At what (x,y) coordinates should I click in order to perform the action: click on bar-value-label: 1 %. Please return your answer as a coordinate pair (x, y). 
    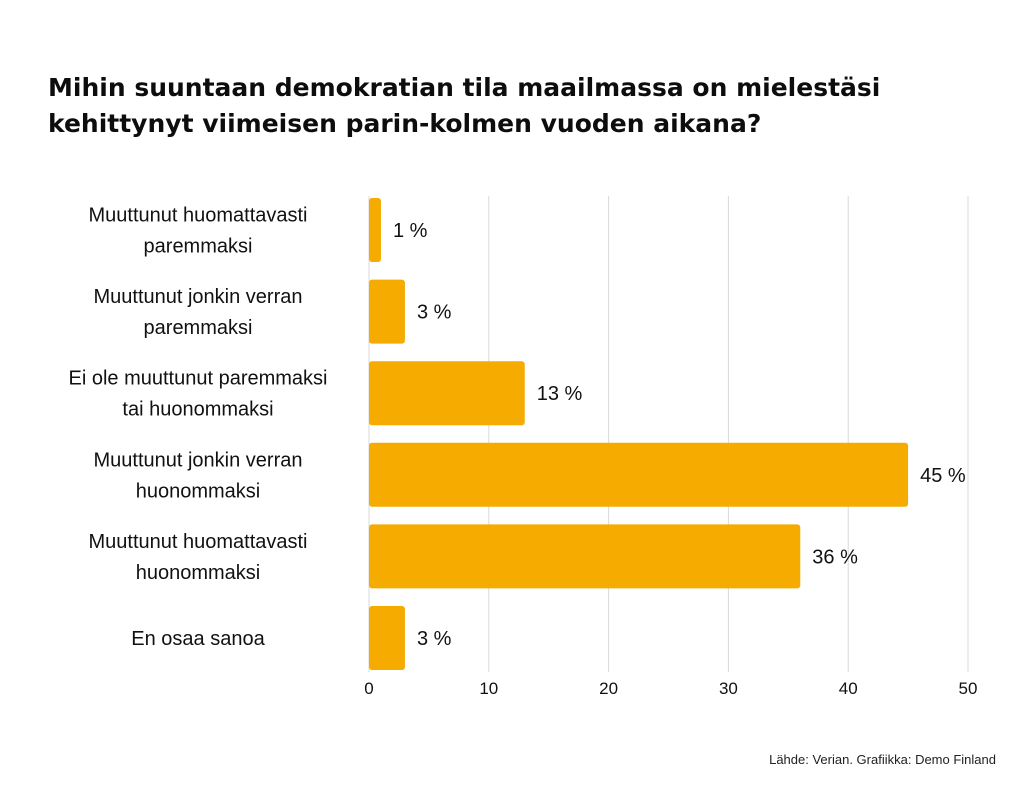
    Looking at the image, I should click on (410, 231).